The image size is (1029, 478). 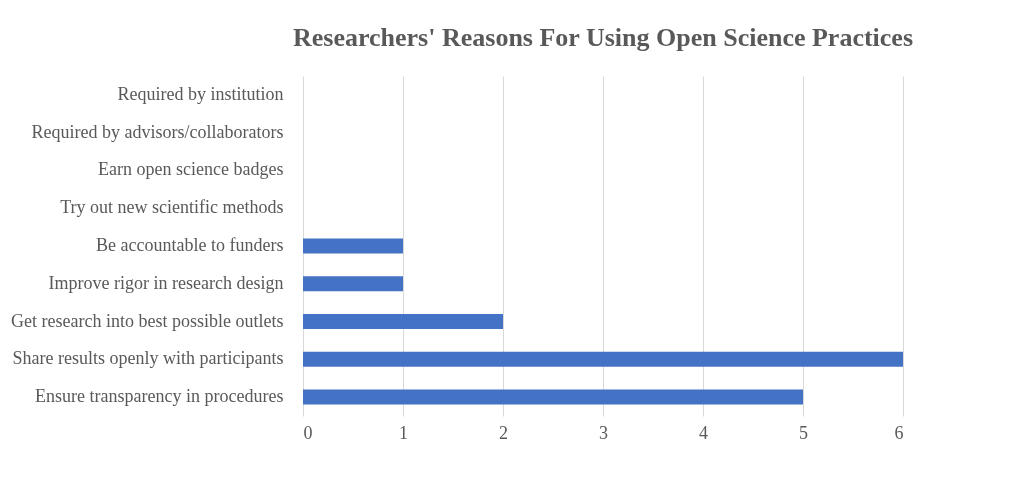 What do you see at coordinates (190, 245) in the screenshot?
I see `y-tick-label: Be accountable to funders` at bounding box center [190, 245].